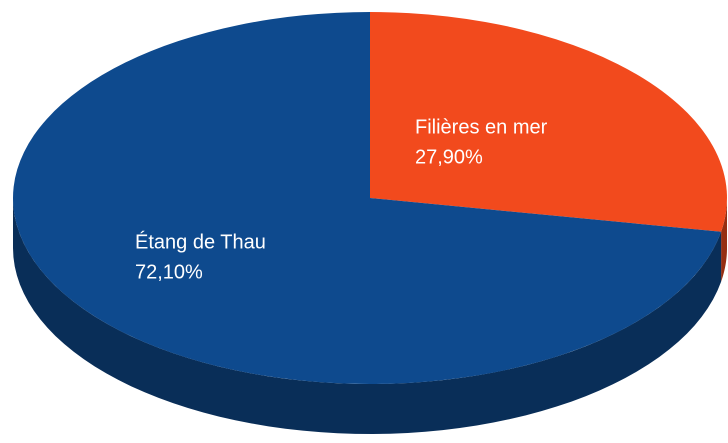  Describe the element at coordinates (481, 127) in the screenshot. I see `slice-label: Filières en mer` at that location.